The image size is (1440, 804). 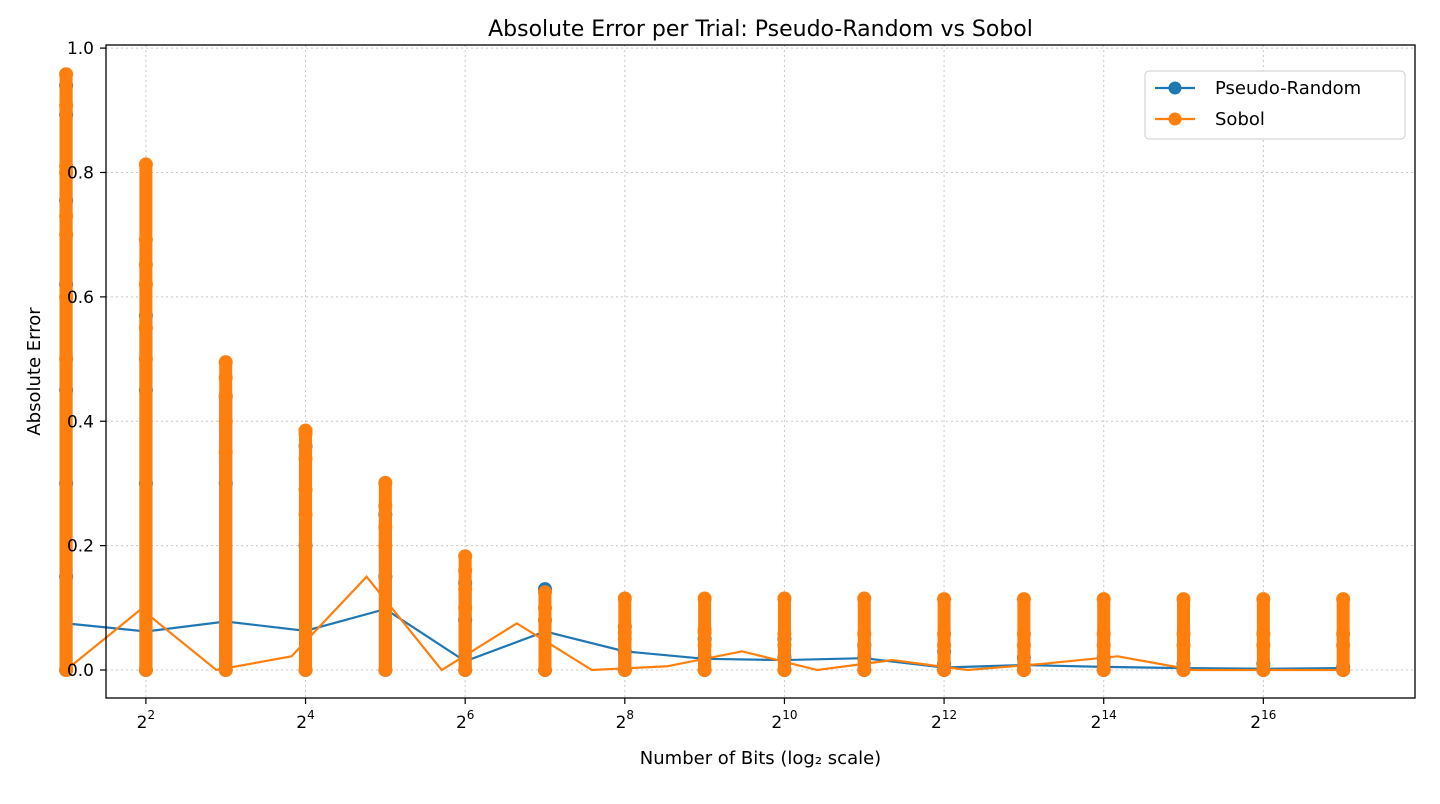 I want to click on x-tick-label: 212, so click(x=944, y=720).